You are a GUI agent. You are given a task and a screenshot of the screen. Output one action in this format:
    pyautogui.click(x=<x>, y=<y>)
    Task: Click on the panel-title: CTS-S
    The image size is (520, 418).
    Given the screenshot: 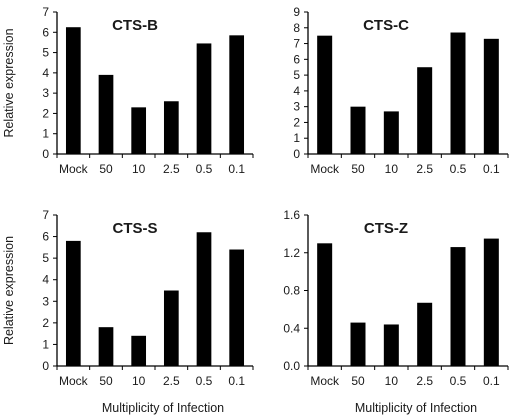 What is the action you would take?
    pyautogui.click(x=135, y=228)
    